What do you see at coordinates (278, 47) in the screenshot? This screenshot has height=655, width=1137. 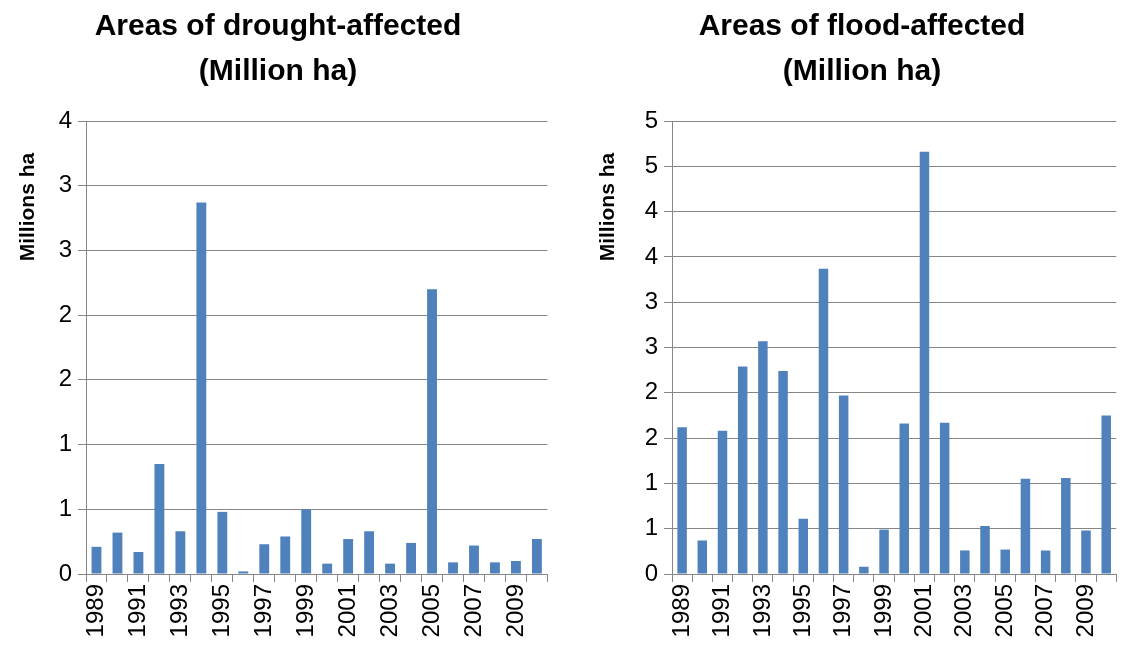 I see `chart-title: Areas of drought-affected (Million ha)` at bounding box center [278, 47].